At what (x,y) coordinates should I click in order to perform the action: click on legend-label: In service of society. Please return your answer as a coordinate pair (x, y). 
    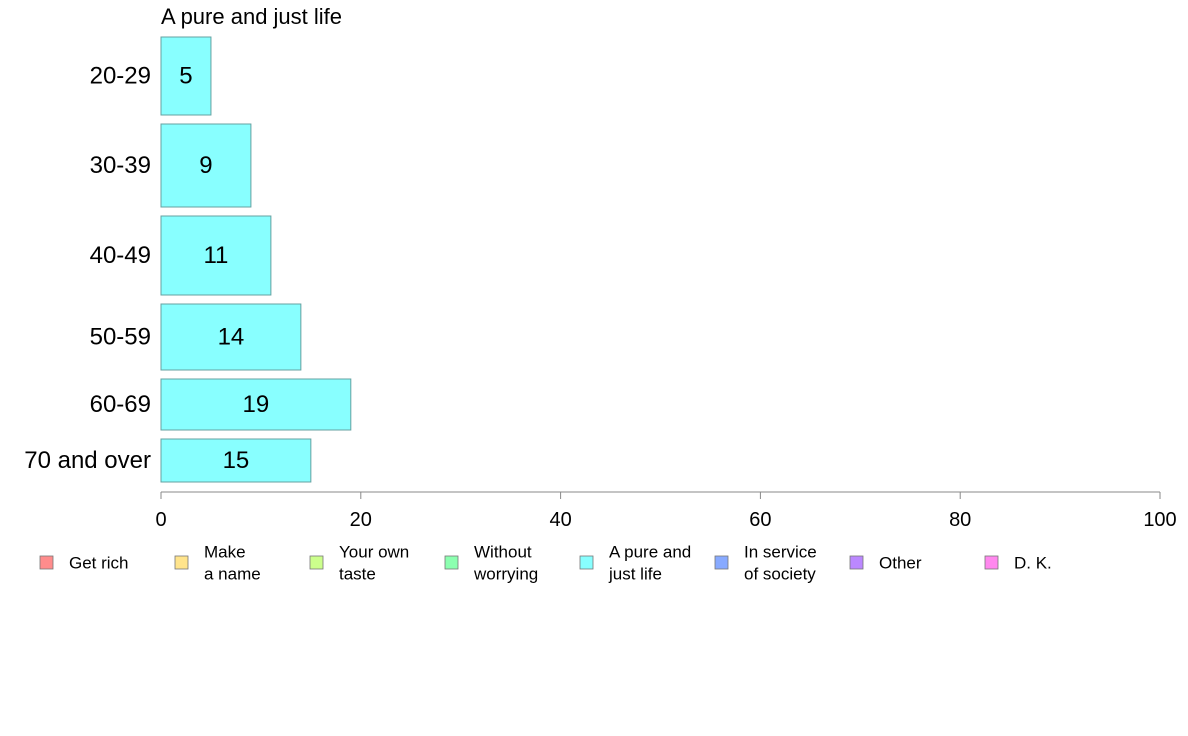
    Looking at the image, I should click on (780, 563).